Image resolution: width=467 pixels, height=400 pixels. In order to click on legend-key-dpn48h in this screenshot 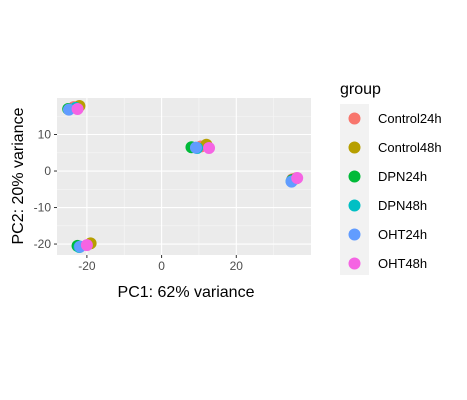, I will do `click(354, 205)`.